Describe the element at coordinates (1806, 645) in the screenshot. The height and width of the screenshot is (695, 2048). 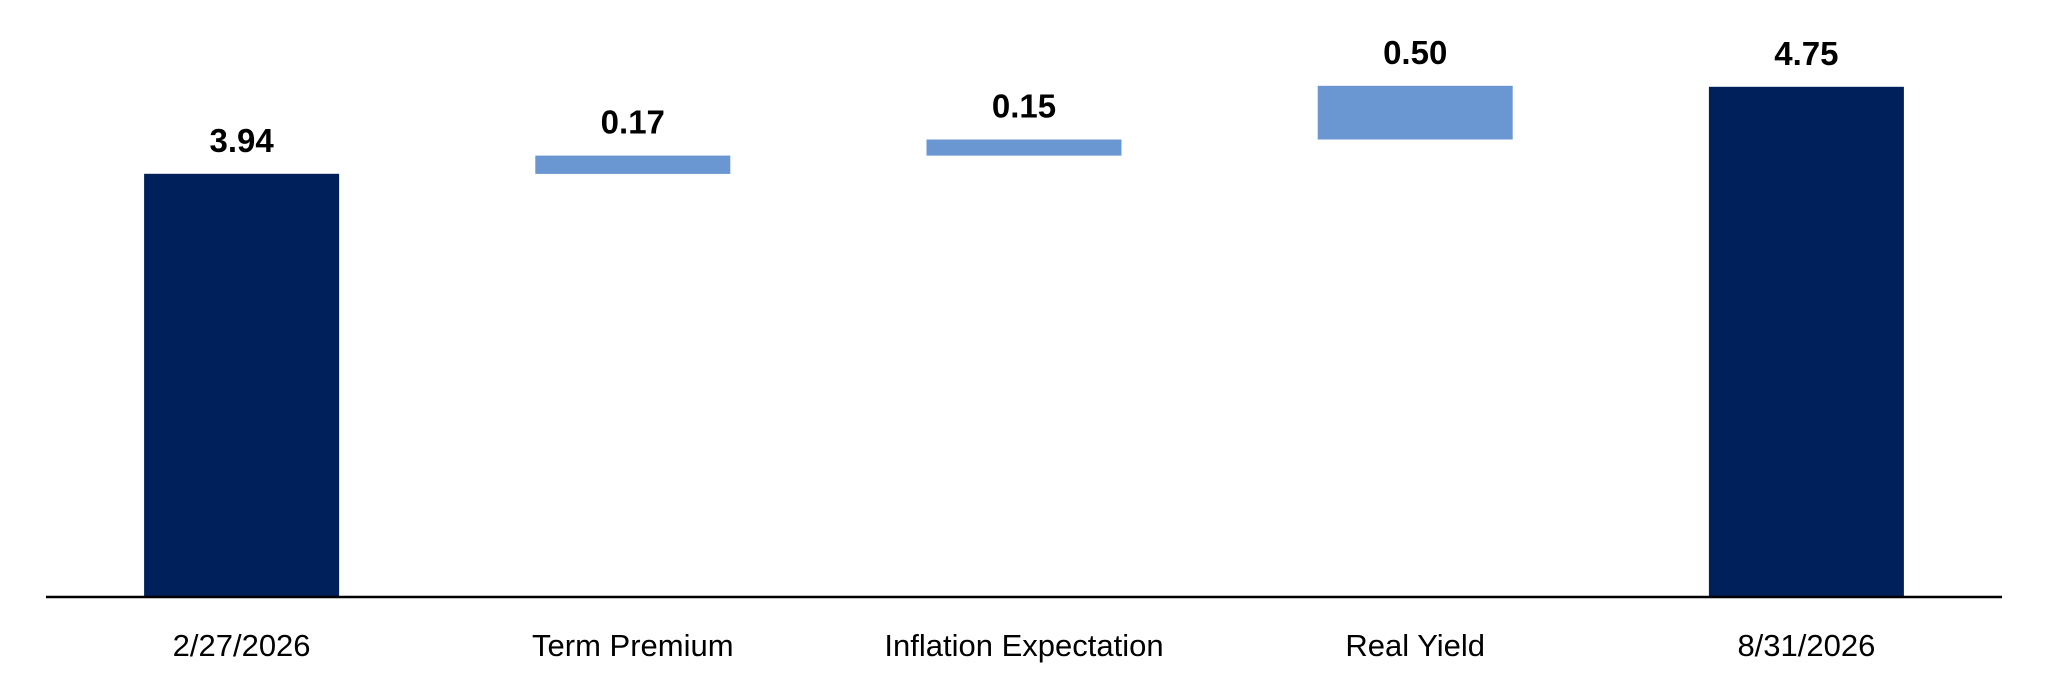
I see `x-tick-label-5: 8/31/2026` at that location.